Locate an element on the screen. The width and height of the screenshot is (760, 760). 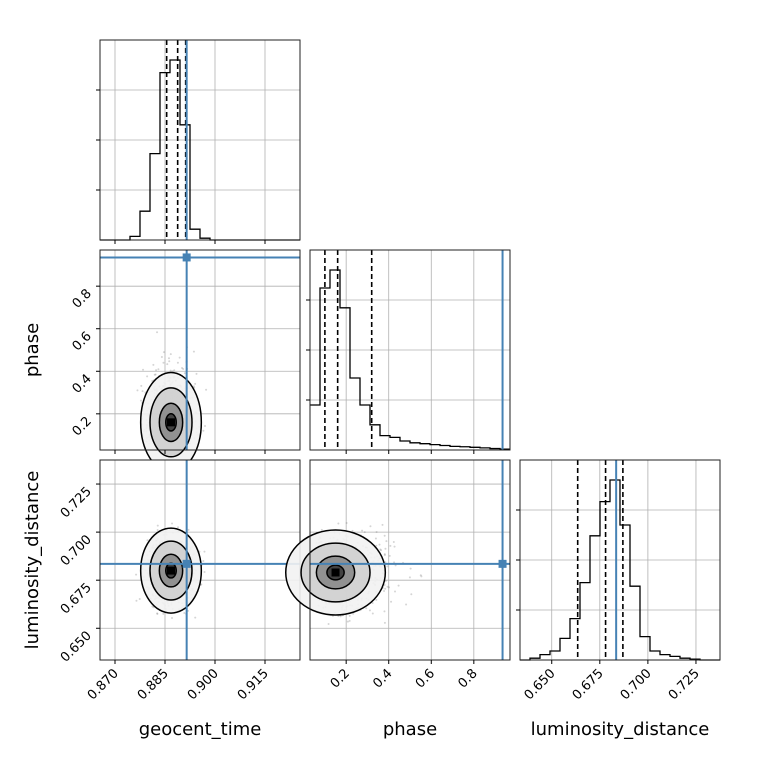
hist-panel-geocent_time is located at coordinates (198, 141).